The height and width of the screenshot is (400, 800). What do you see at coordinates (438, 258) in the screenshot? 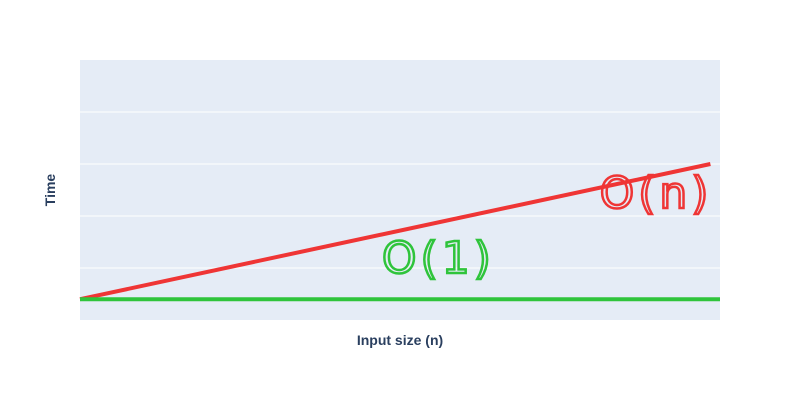
I see `annotation-label: O(1)` at bounding box center [438, 258].